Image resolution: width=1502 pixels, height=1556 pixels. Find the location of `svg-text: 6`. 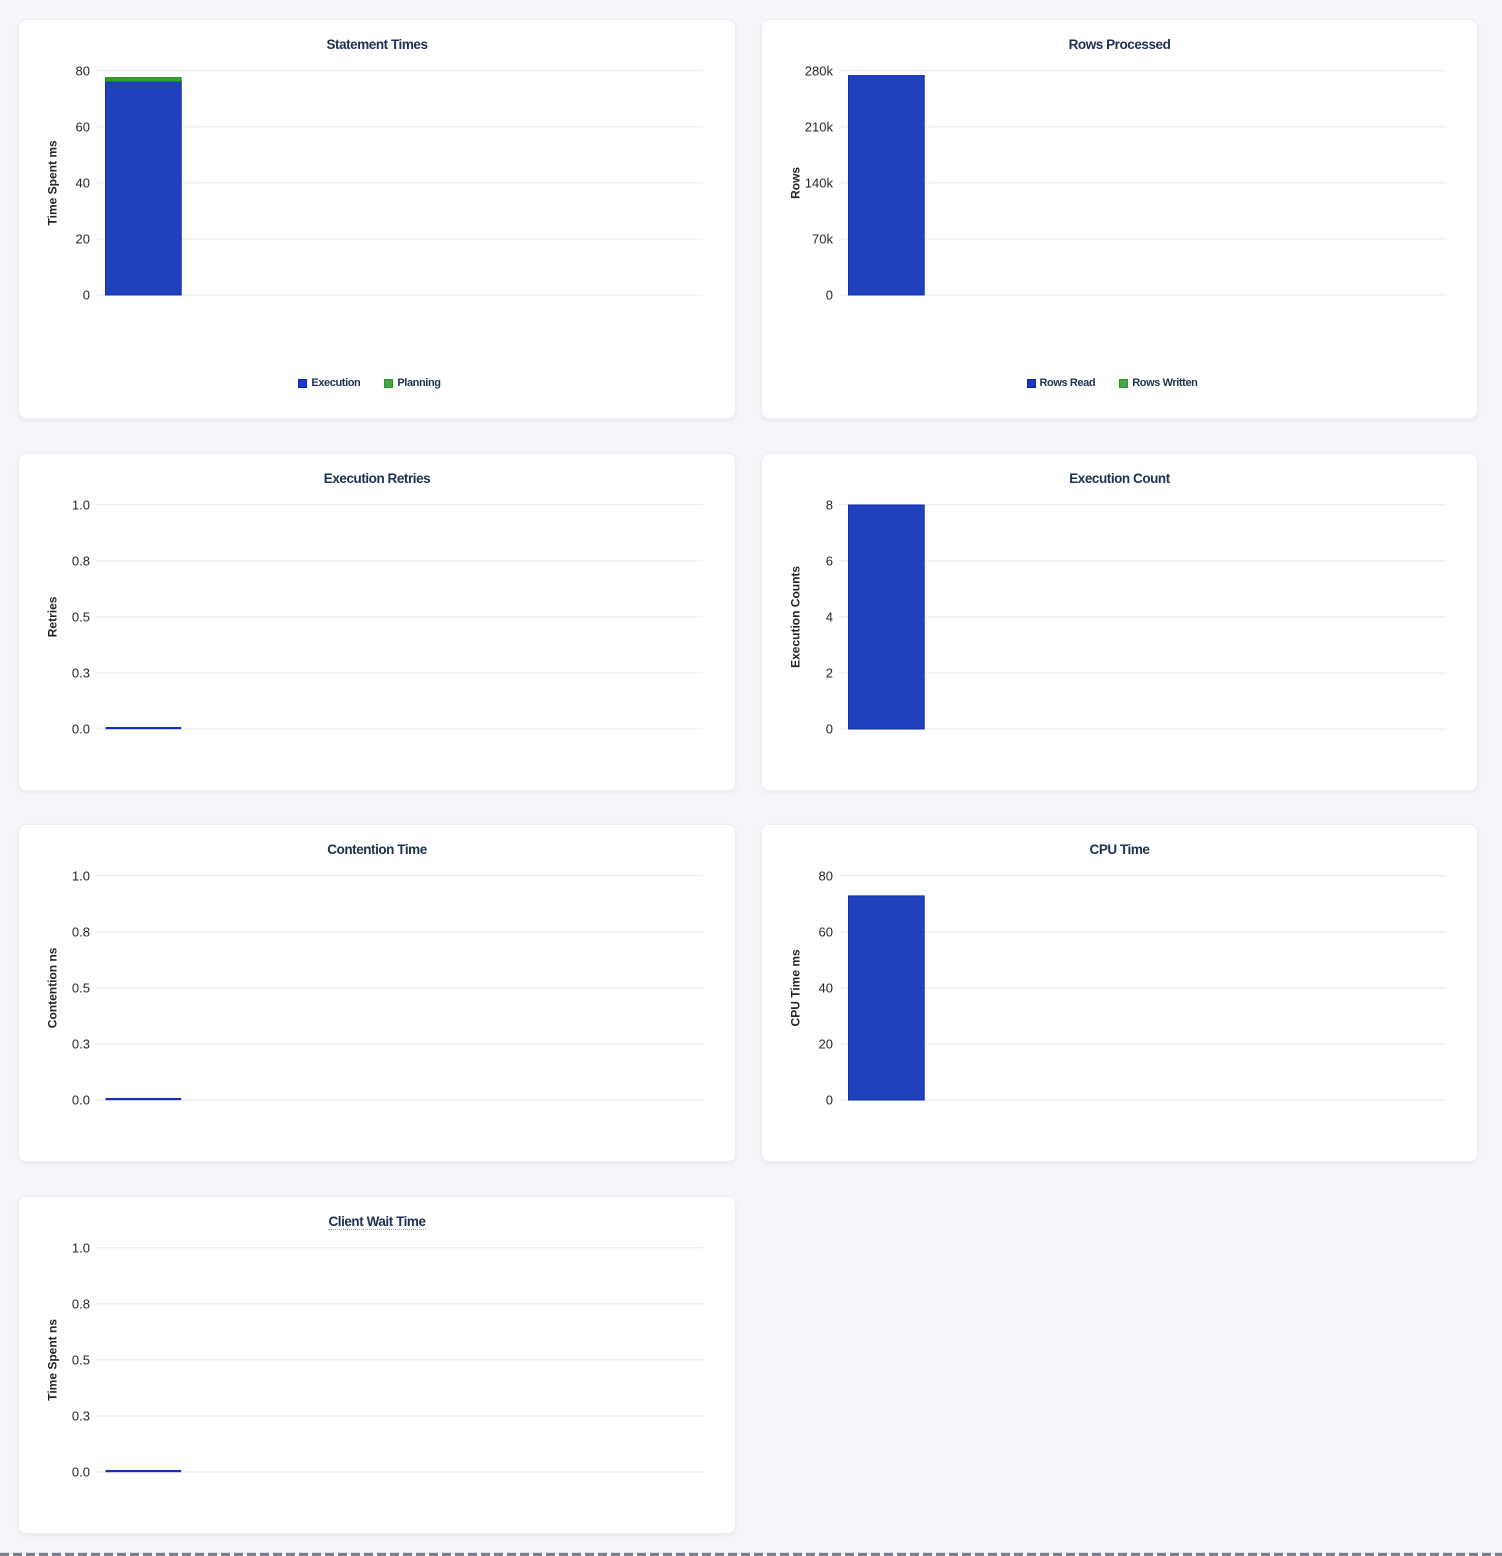

svg-text: 6 is located at coordinates (829, 560).